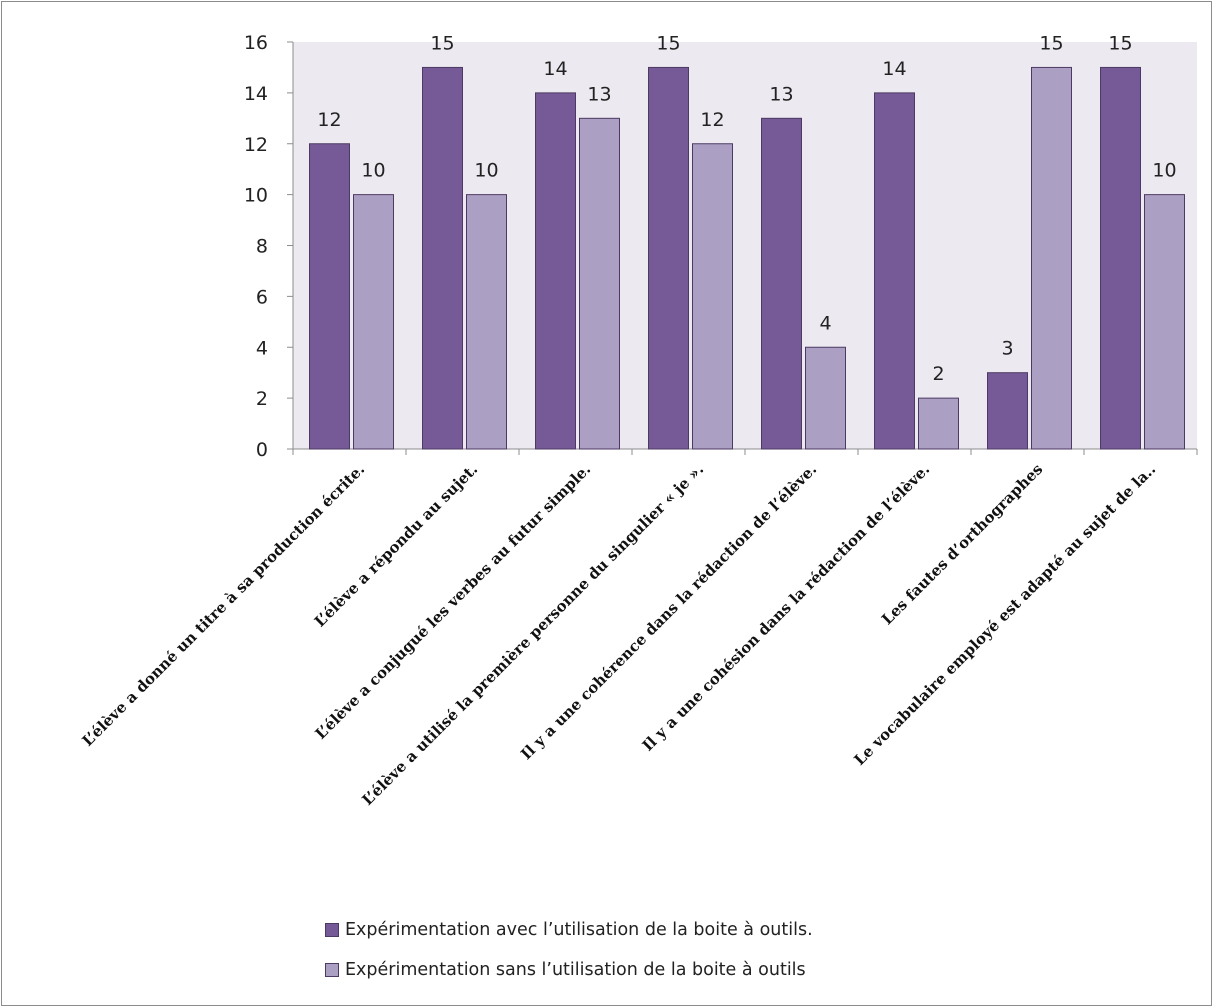 The height and width of the screenshot is (1007, 1213). Describe the element at coordinates (332, 930) in the screenshot. I see `legend-swatch-with-toolbox` at that location.